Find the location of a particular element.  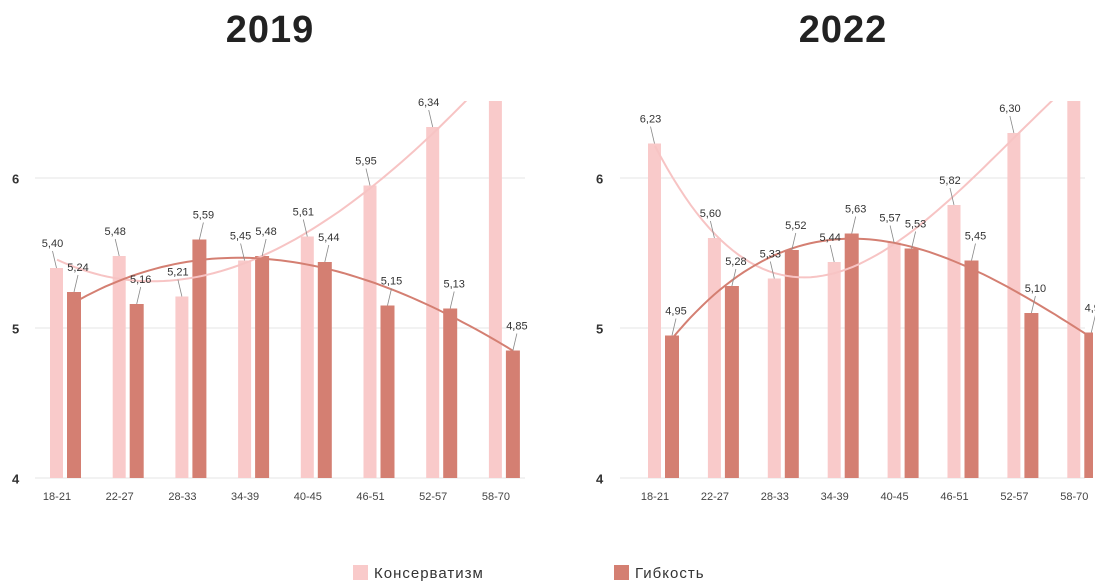

data-label: 5,53 is located at coordinates (915, 224).